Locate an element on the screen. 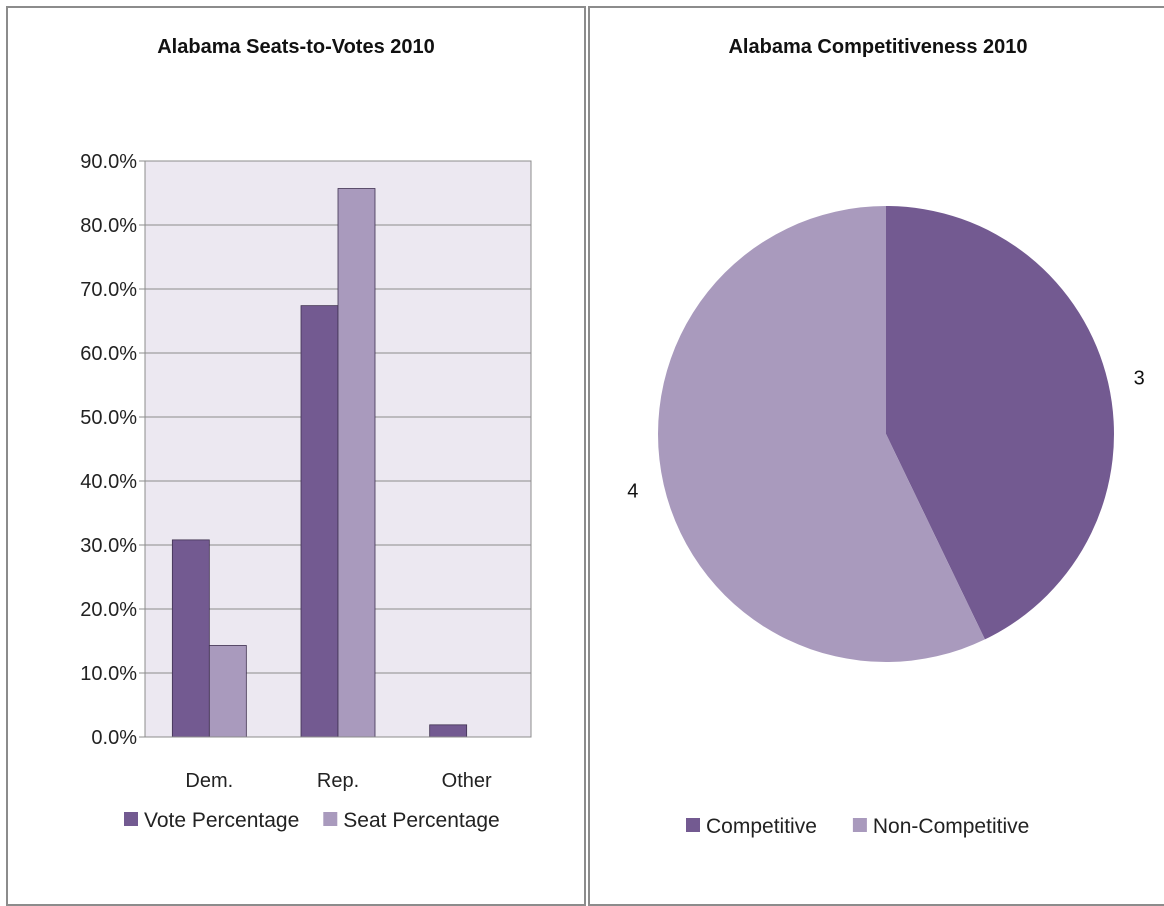 The image size is (1164, 906). y-tick-label: 10.0% is located at coordinates (108, 674).